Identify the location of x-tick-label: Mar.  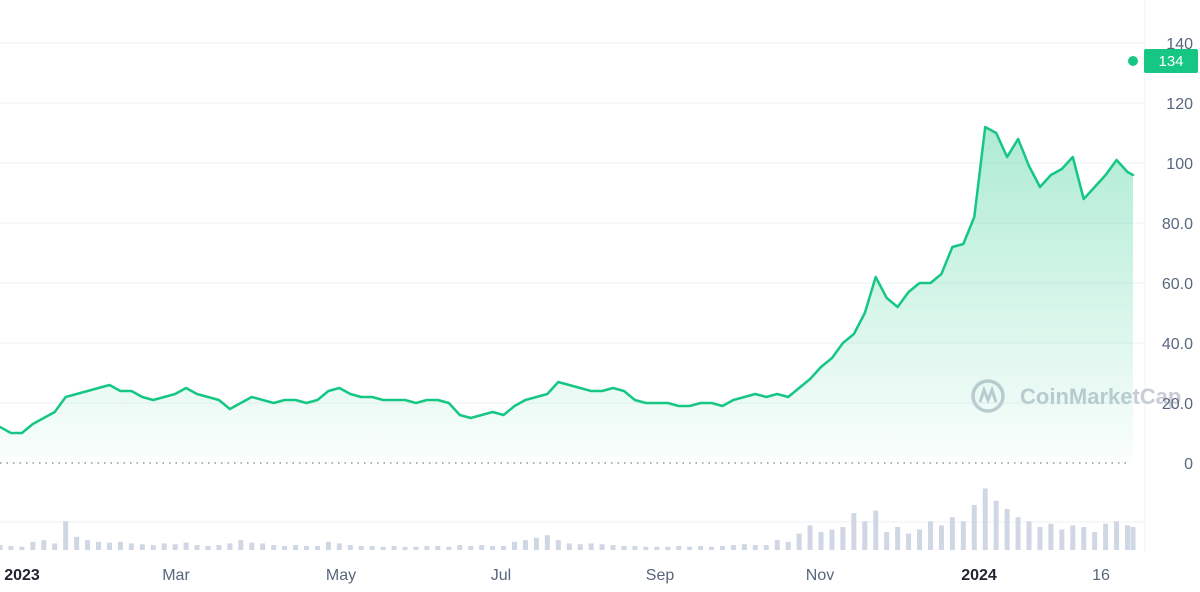
(176, 575).